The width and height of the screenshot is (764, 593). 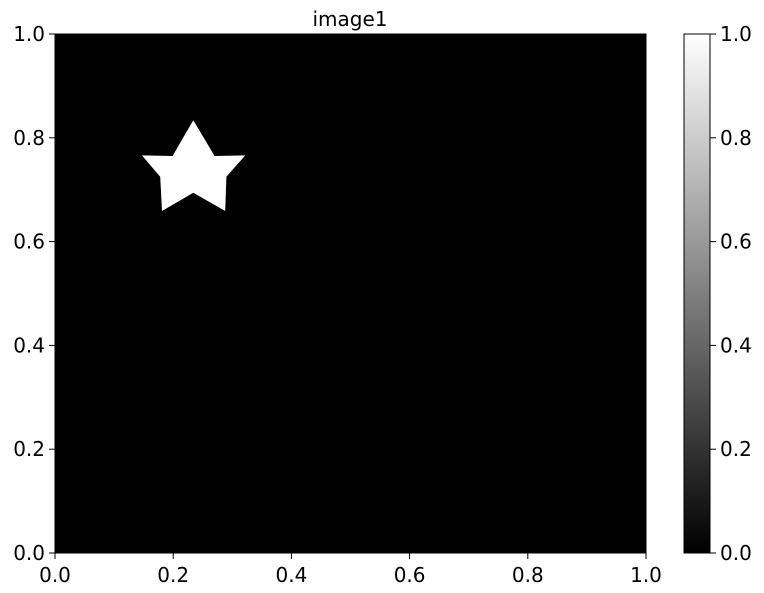 I want to click on y-tick-label: 0.2, so click(x=29, y=449).